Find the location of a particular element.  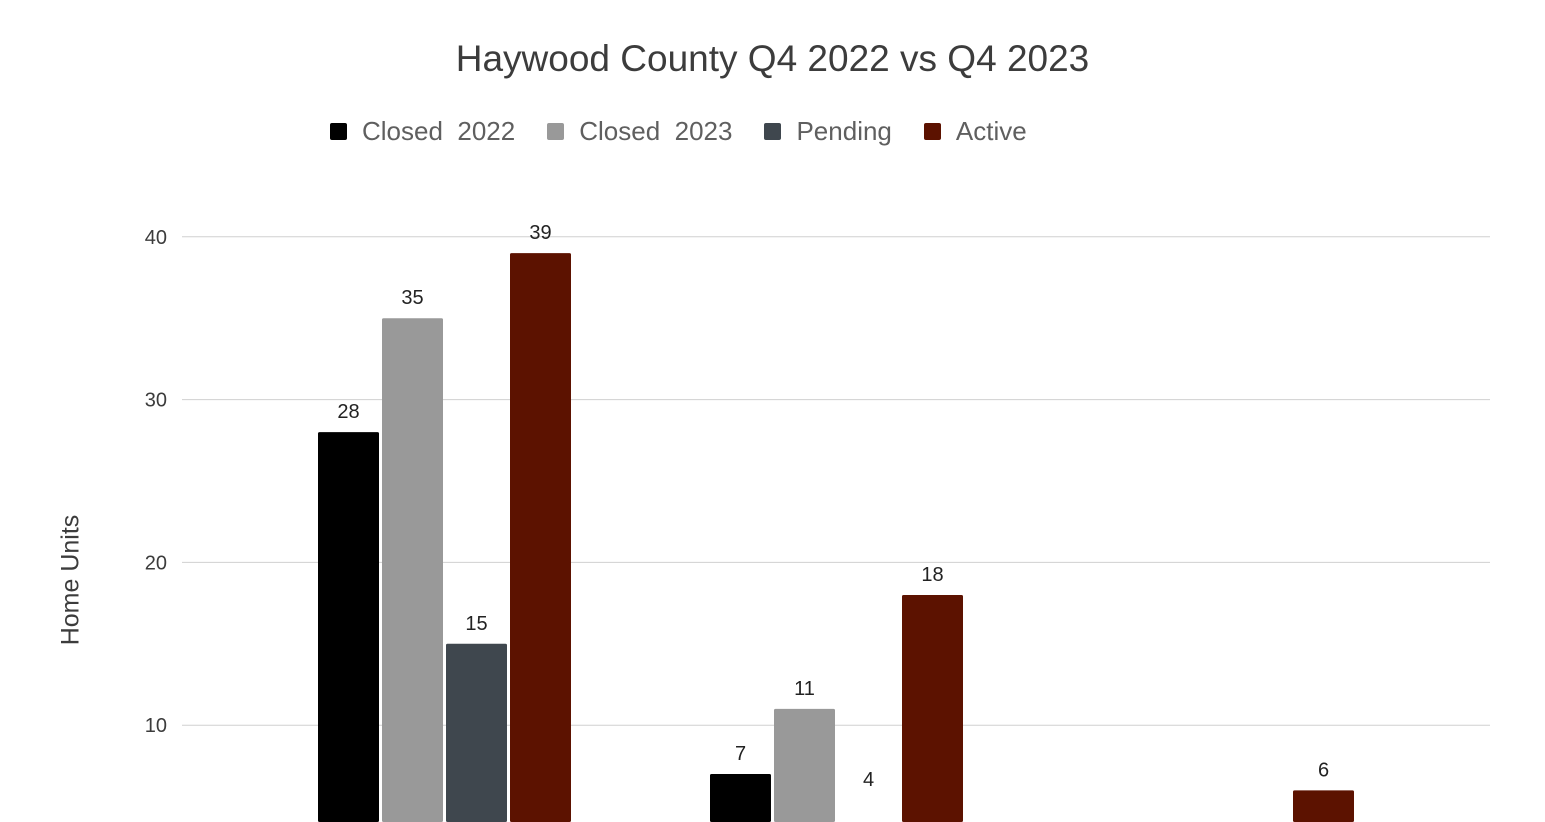

data-label: 7 is located at coordinates (740, 754).